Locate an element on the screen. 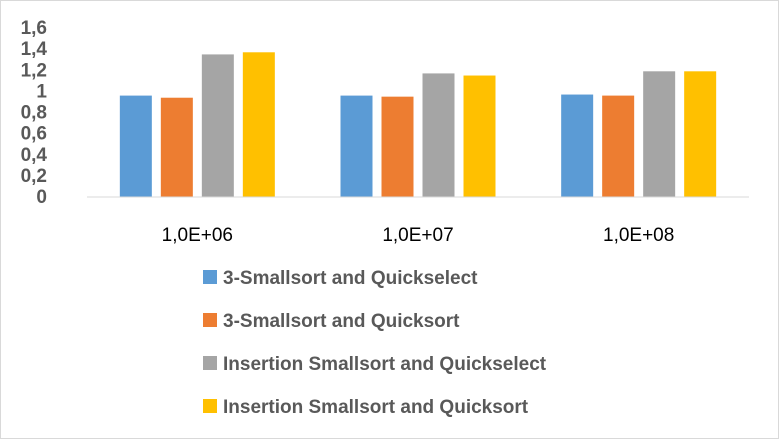 The image size is (779, 443). y-tick-label: 1,6 is located at coordinates (34, 28).